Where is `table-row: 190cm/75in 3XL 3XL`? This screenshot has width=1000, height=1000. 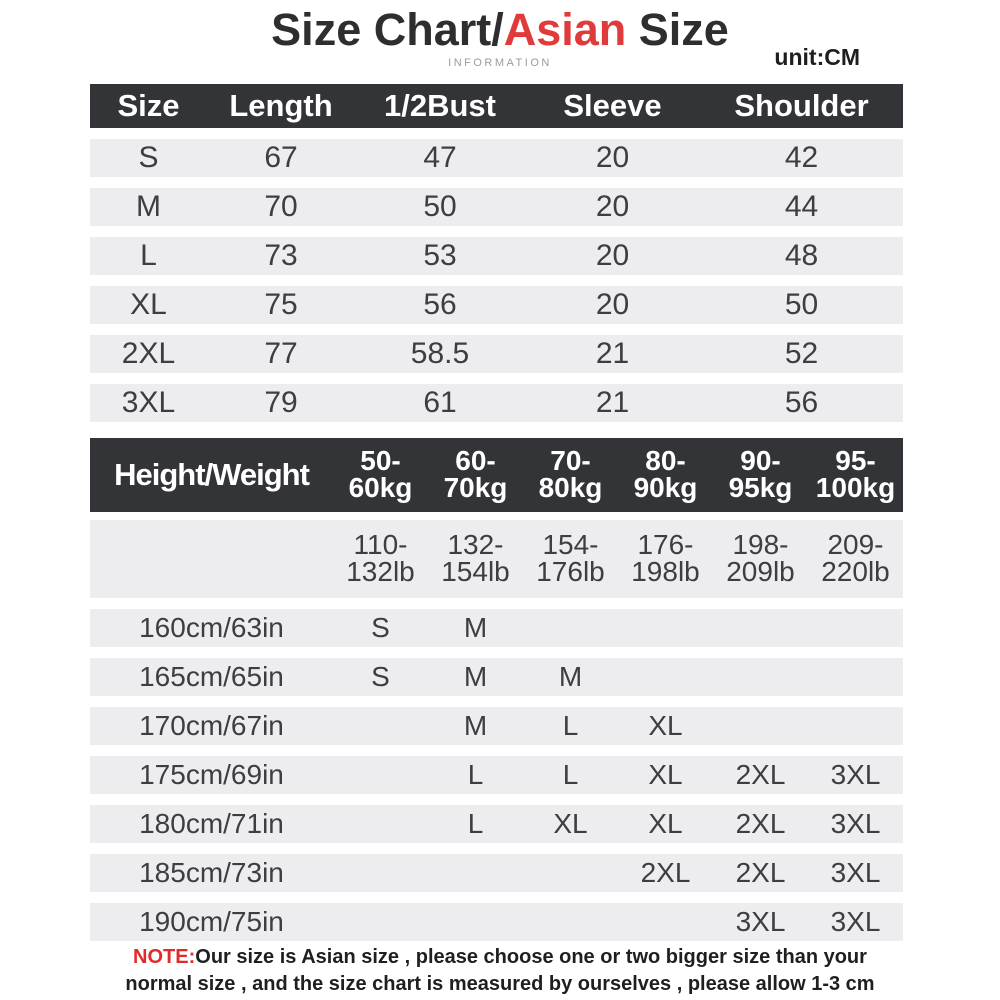
table-row: 190cm/75in 3XL 3XL is located at coordinates (496, 922).